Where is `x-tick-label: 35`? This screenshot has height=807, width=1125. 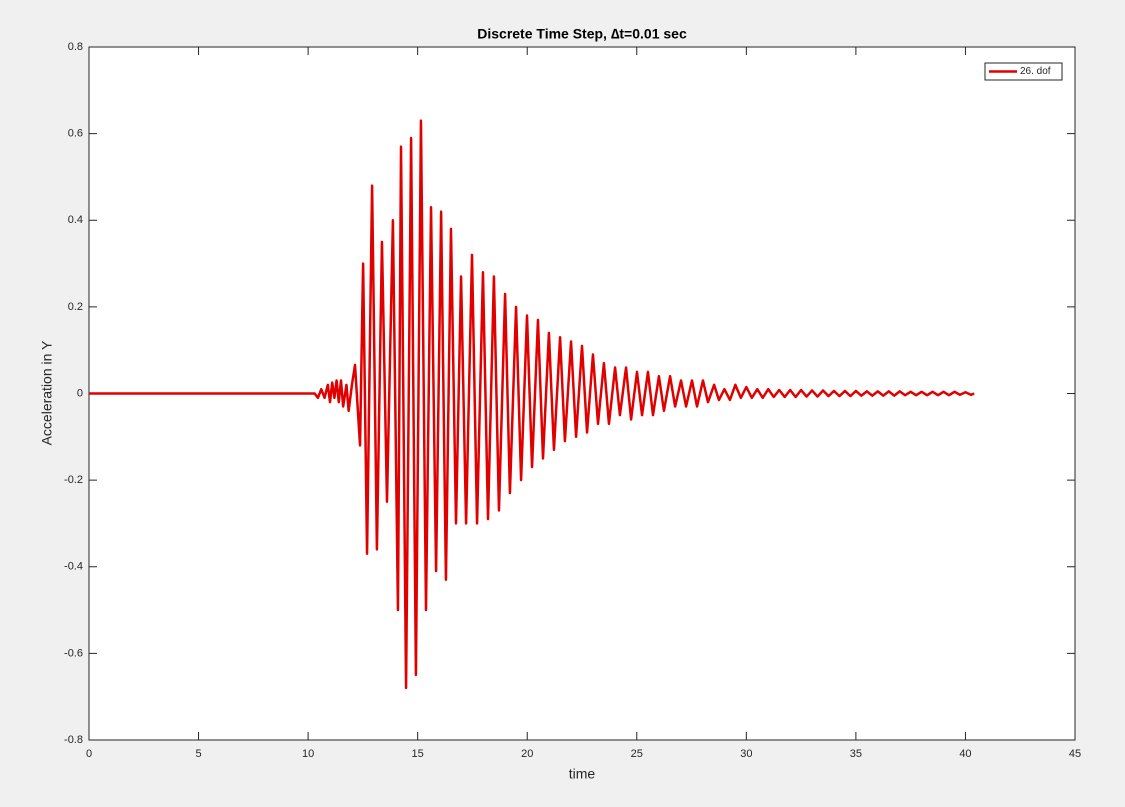
x-tick-label: 35 is located at coordinates (856, 754).